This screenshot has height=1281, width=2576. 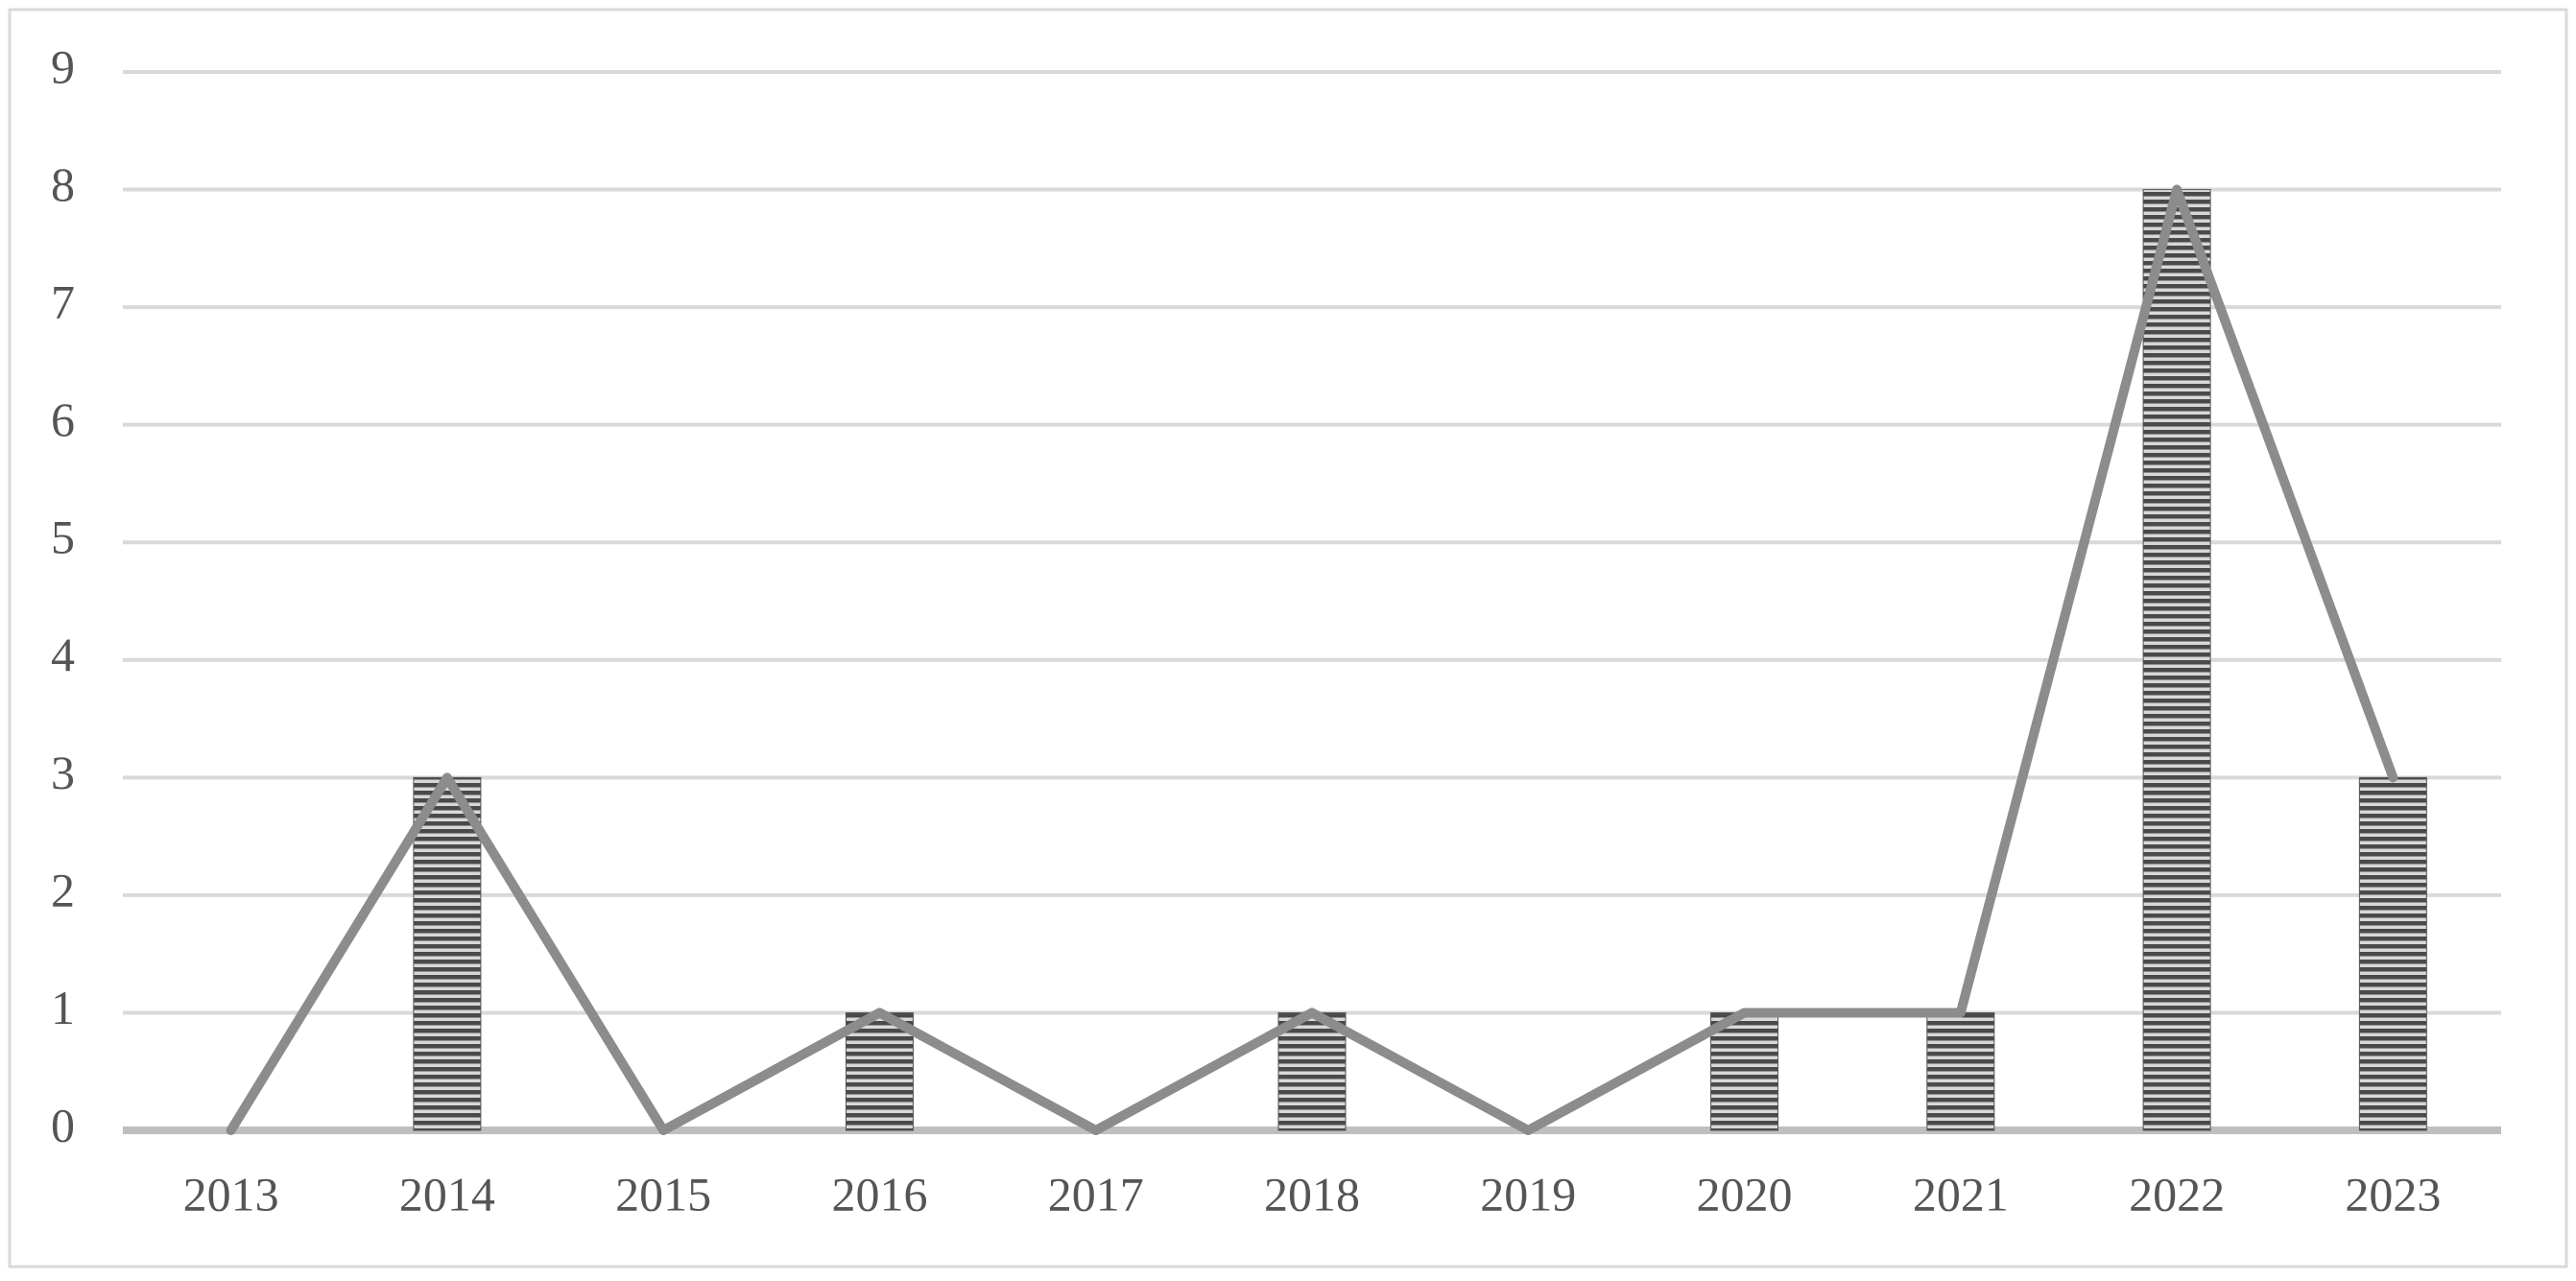 I want to click on x-tick-label: 2014, so click(x=447, y=1194).